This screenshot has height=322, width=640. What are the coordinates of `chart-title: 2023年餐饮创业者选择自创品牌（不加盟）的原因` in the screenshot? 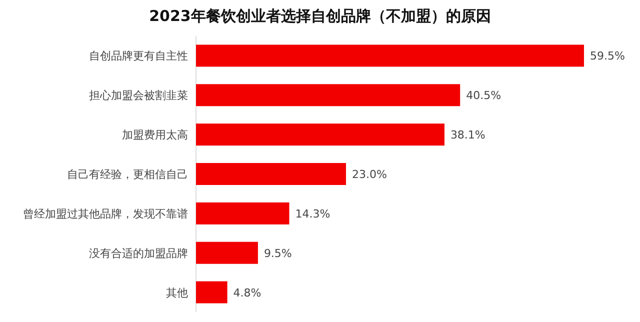 It's located at (320, 16).